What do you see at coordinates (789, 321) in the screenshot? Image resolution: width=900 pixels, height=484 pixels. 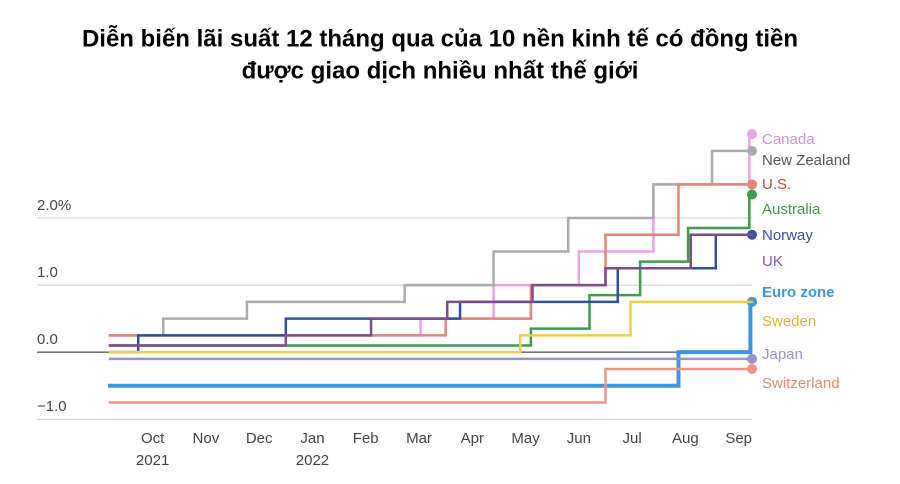 I see `legend-label: Sweden` at bounding box center [789, 321].